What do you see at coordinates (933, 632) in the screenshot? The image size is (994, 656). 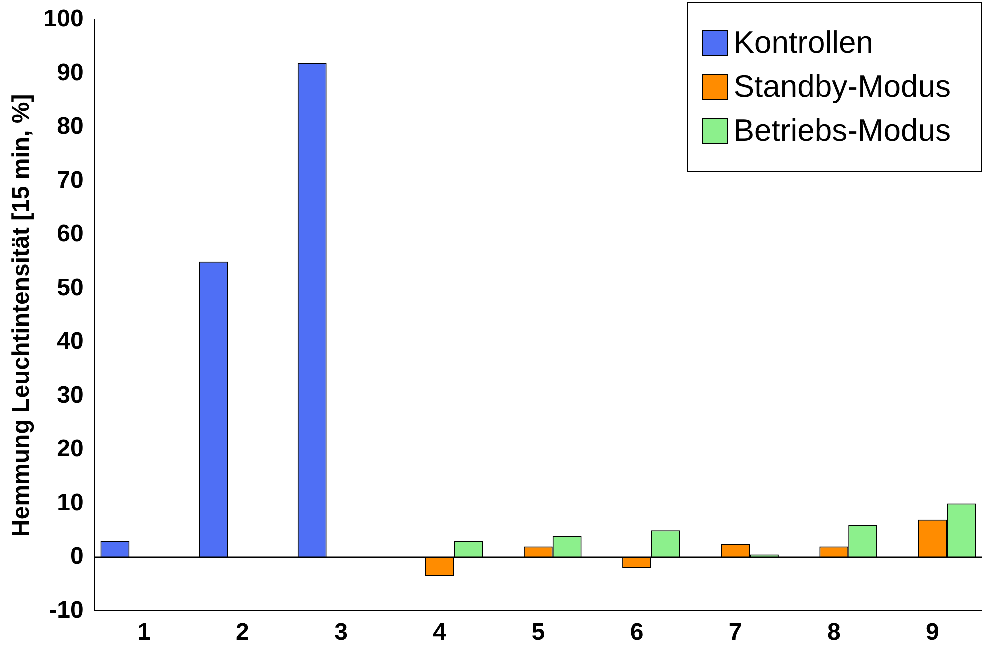 I see `x-tick-label: 9` at bounding box center [933, 632].